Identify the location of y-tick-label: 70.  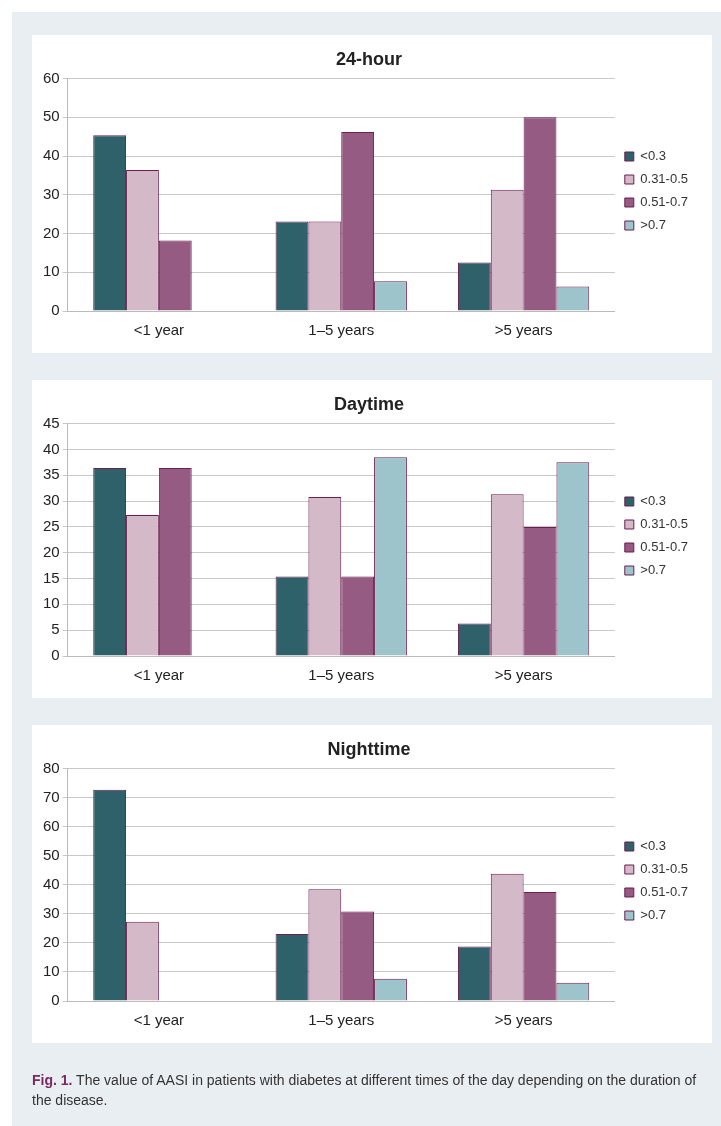
(51, 796).